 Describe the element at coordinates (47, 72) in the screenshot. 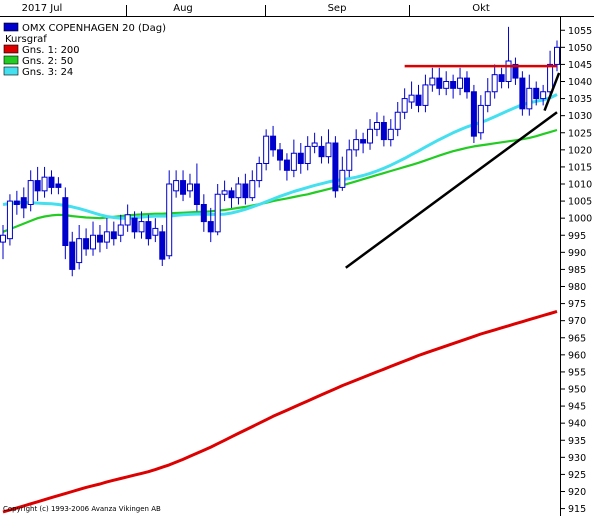

I see `legend-item: Gns. 3: 24` at that location.